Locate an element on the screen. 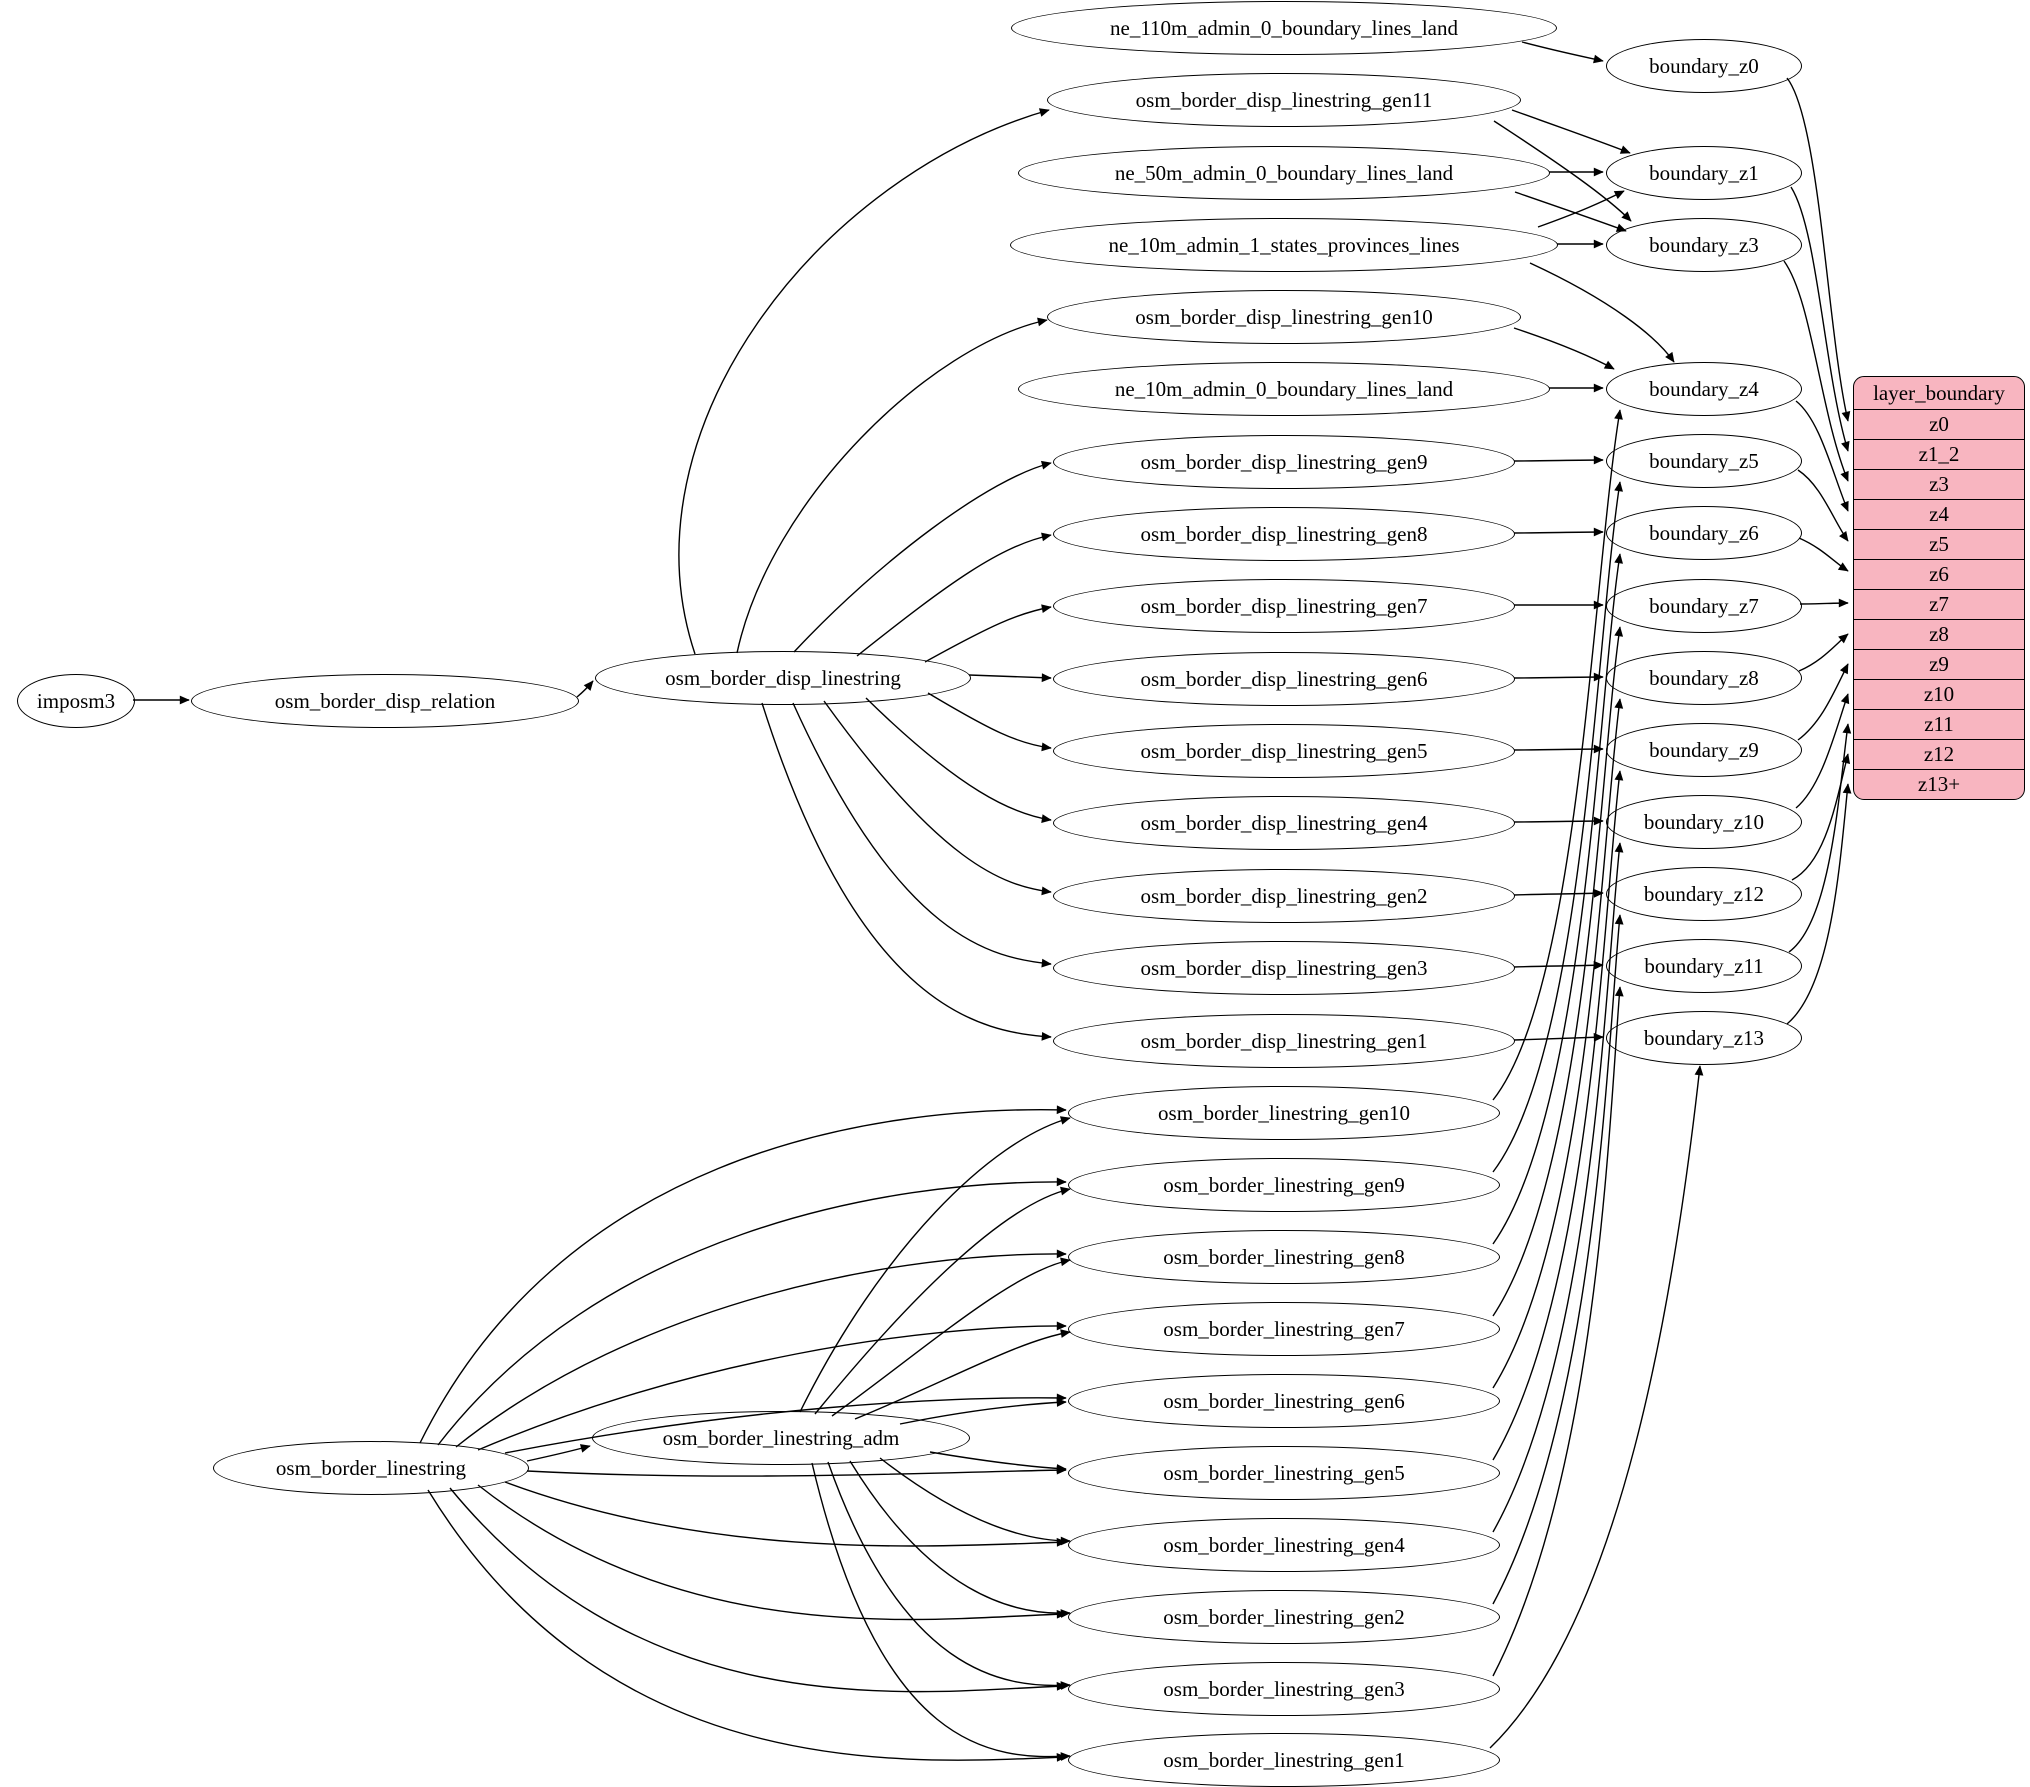 Image resolution: width=2030 pixels, height=1787 pixels. node-boundary_z4: boundary_z4 is located at coordinates (1704, 389).